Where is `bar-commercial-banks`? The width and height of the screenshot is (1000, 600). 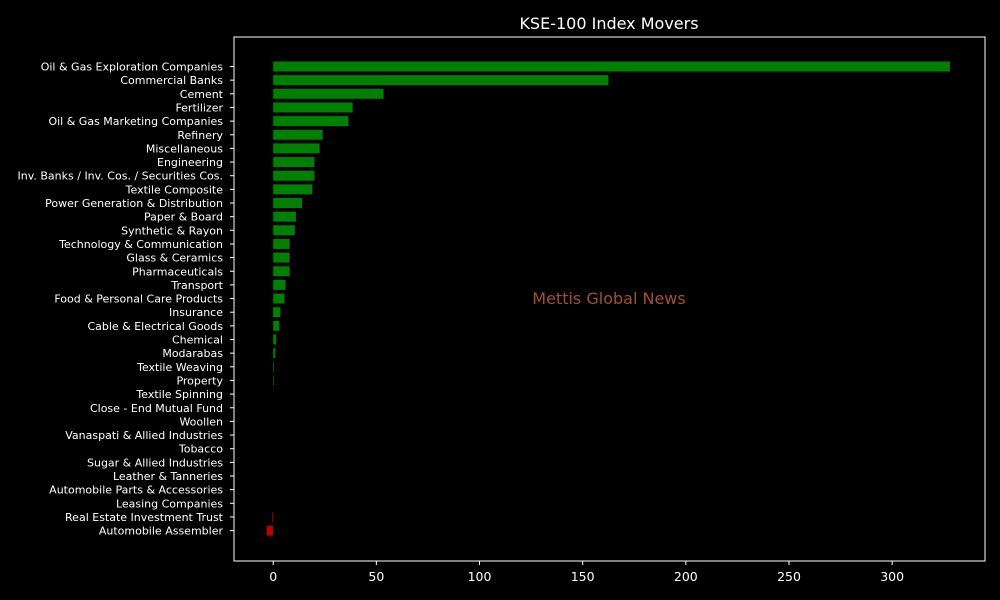 bar-commercial-banks is located at coordinates (441, 80).